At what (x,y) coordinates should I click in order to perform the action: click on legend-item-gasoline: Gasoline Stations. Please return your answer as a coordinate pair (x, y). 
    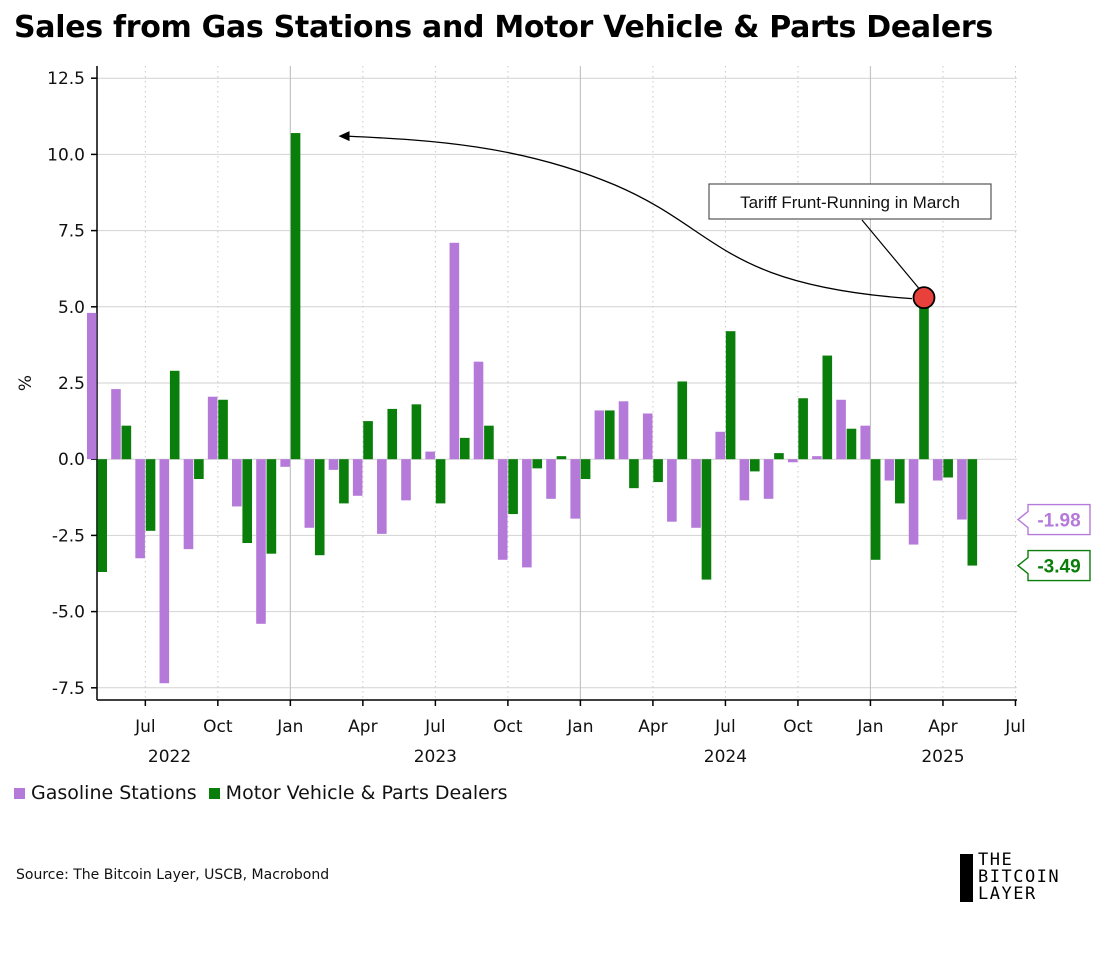
    Looking at the image, I should click on (105, 793).